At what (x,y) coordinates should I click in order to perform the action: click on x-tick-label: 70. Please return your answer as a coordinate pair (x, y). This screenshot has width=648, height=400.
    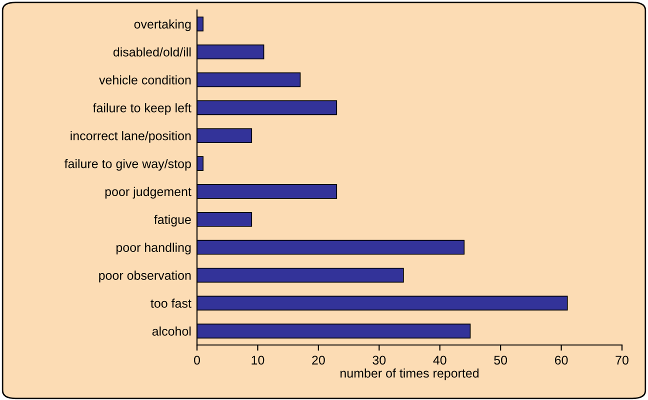
    Looking at the image, I should click on (622, 360).